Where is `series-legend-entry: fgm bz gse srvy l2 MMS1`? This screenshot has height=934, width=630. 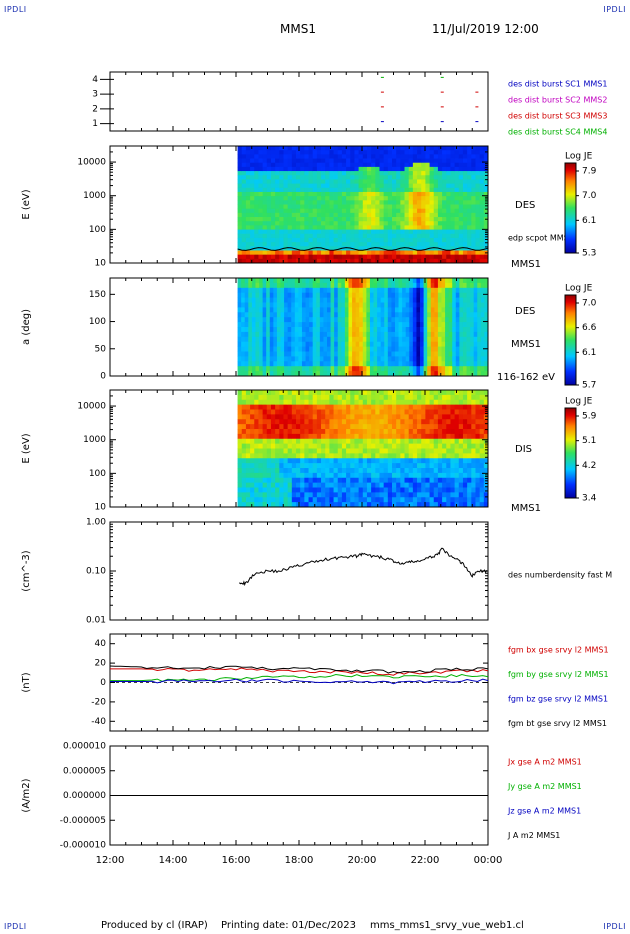
series-legend-entry: fgm bz gse srvy l2 MMS1 is located at coordinates (558, 699).